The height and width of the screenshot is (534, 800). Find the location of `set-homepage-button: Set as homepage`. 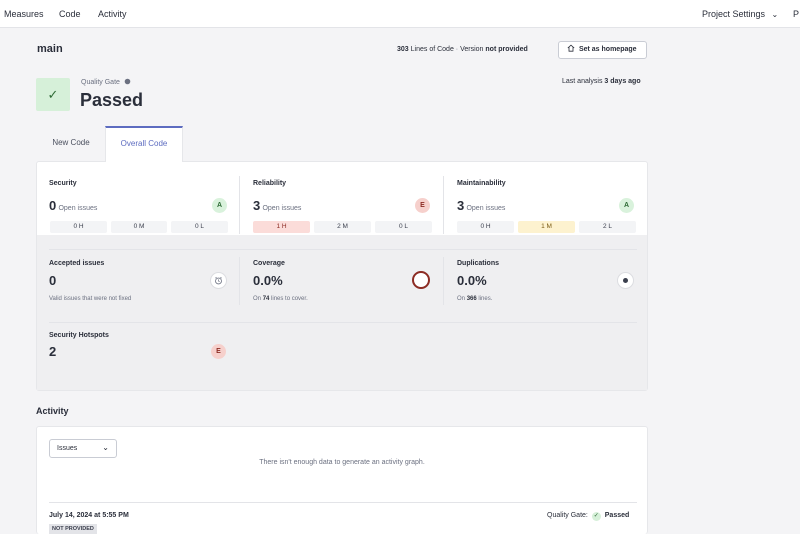

set-homepage-button: Set as homepage is located at coordinates (602, 50).